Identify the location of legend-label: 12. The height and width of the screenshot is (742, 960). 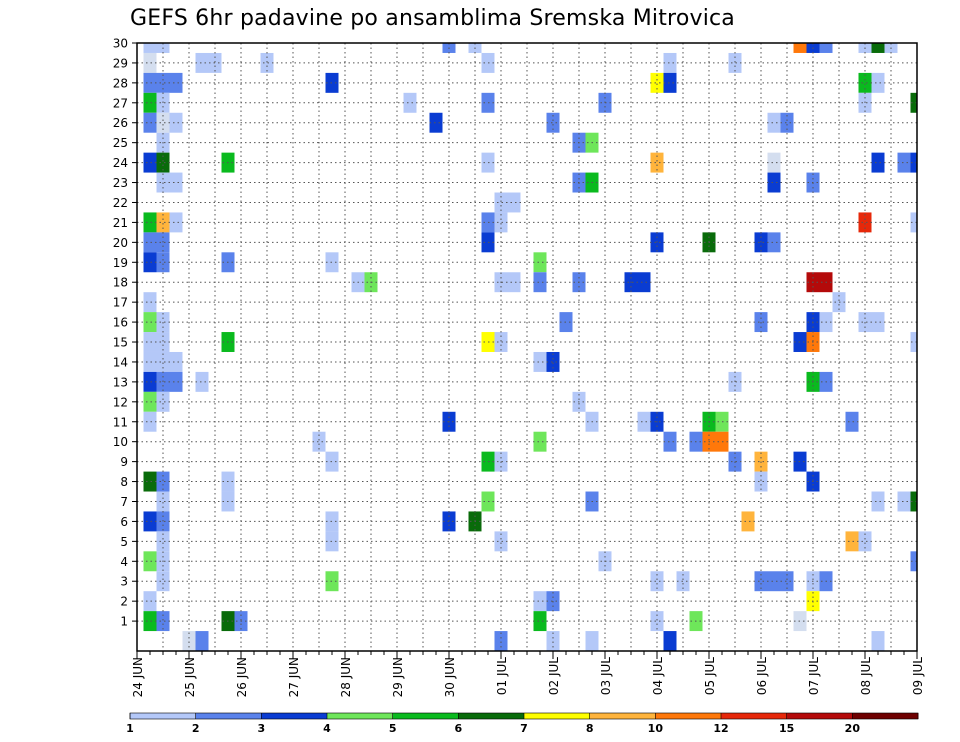
(720, 728).